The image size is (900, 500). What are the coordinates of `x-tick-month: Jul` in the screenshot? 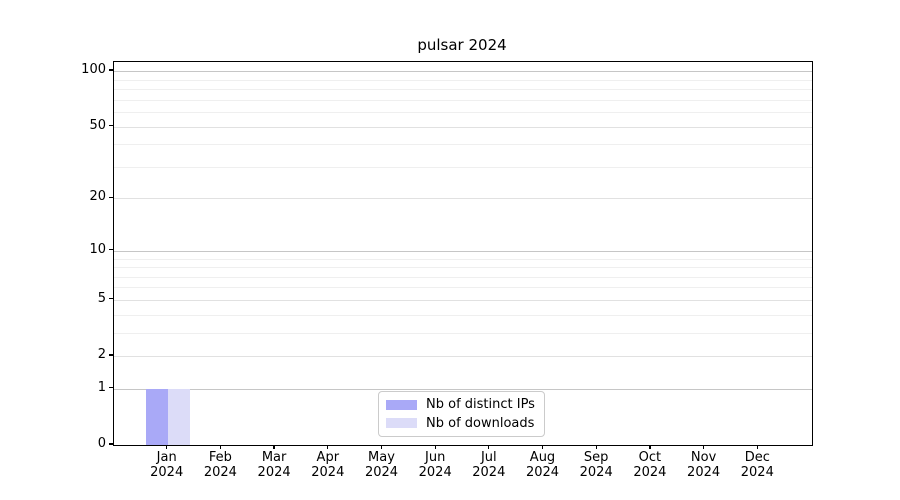 It's located at (488, 457).